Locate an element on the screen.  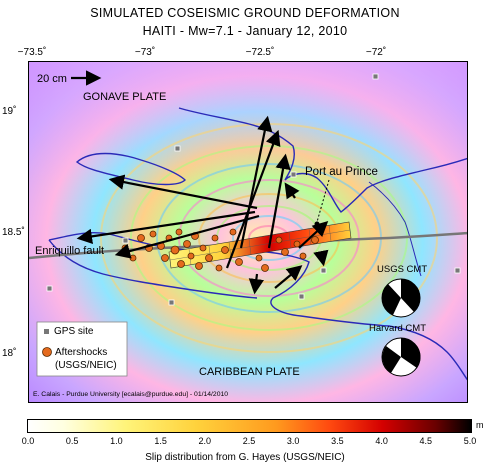
lat-label-19: 19˚ is located at coordinates (9, 111).